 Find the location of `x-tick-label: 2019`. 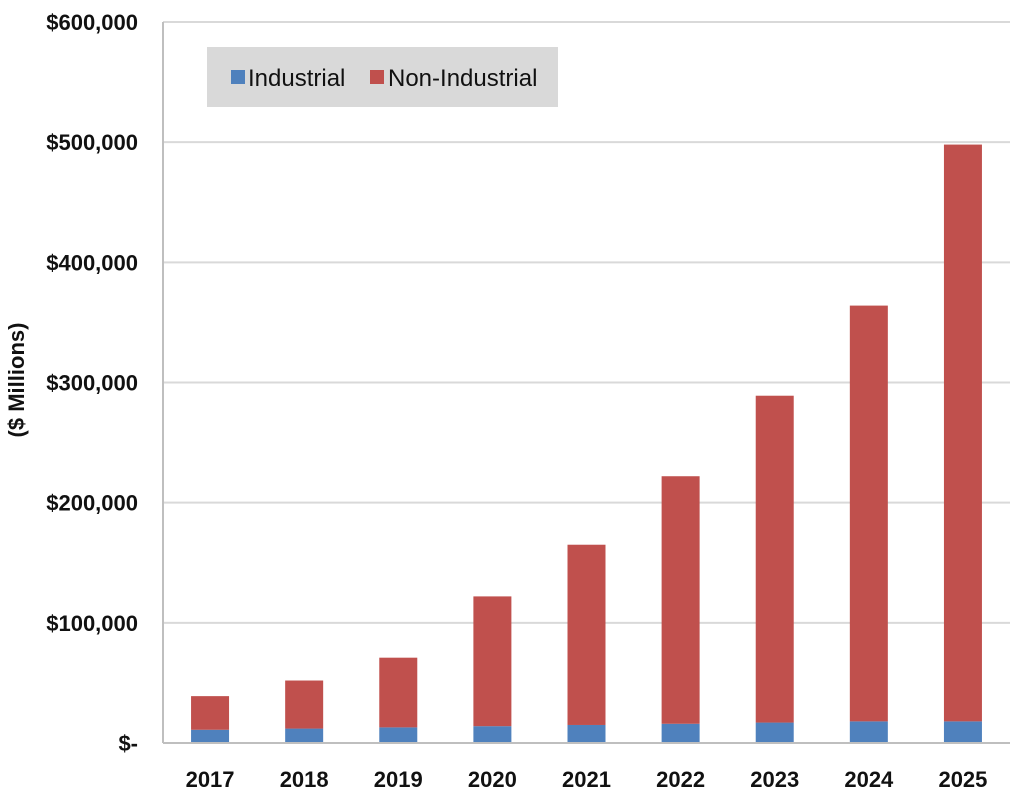

x-tick-label: 2019 is located at coordinates (398, 779).